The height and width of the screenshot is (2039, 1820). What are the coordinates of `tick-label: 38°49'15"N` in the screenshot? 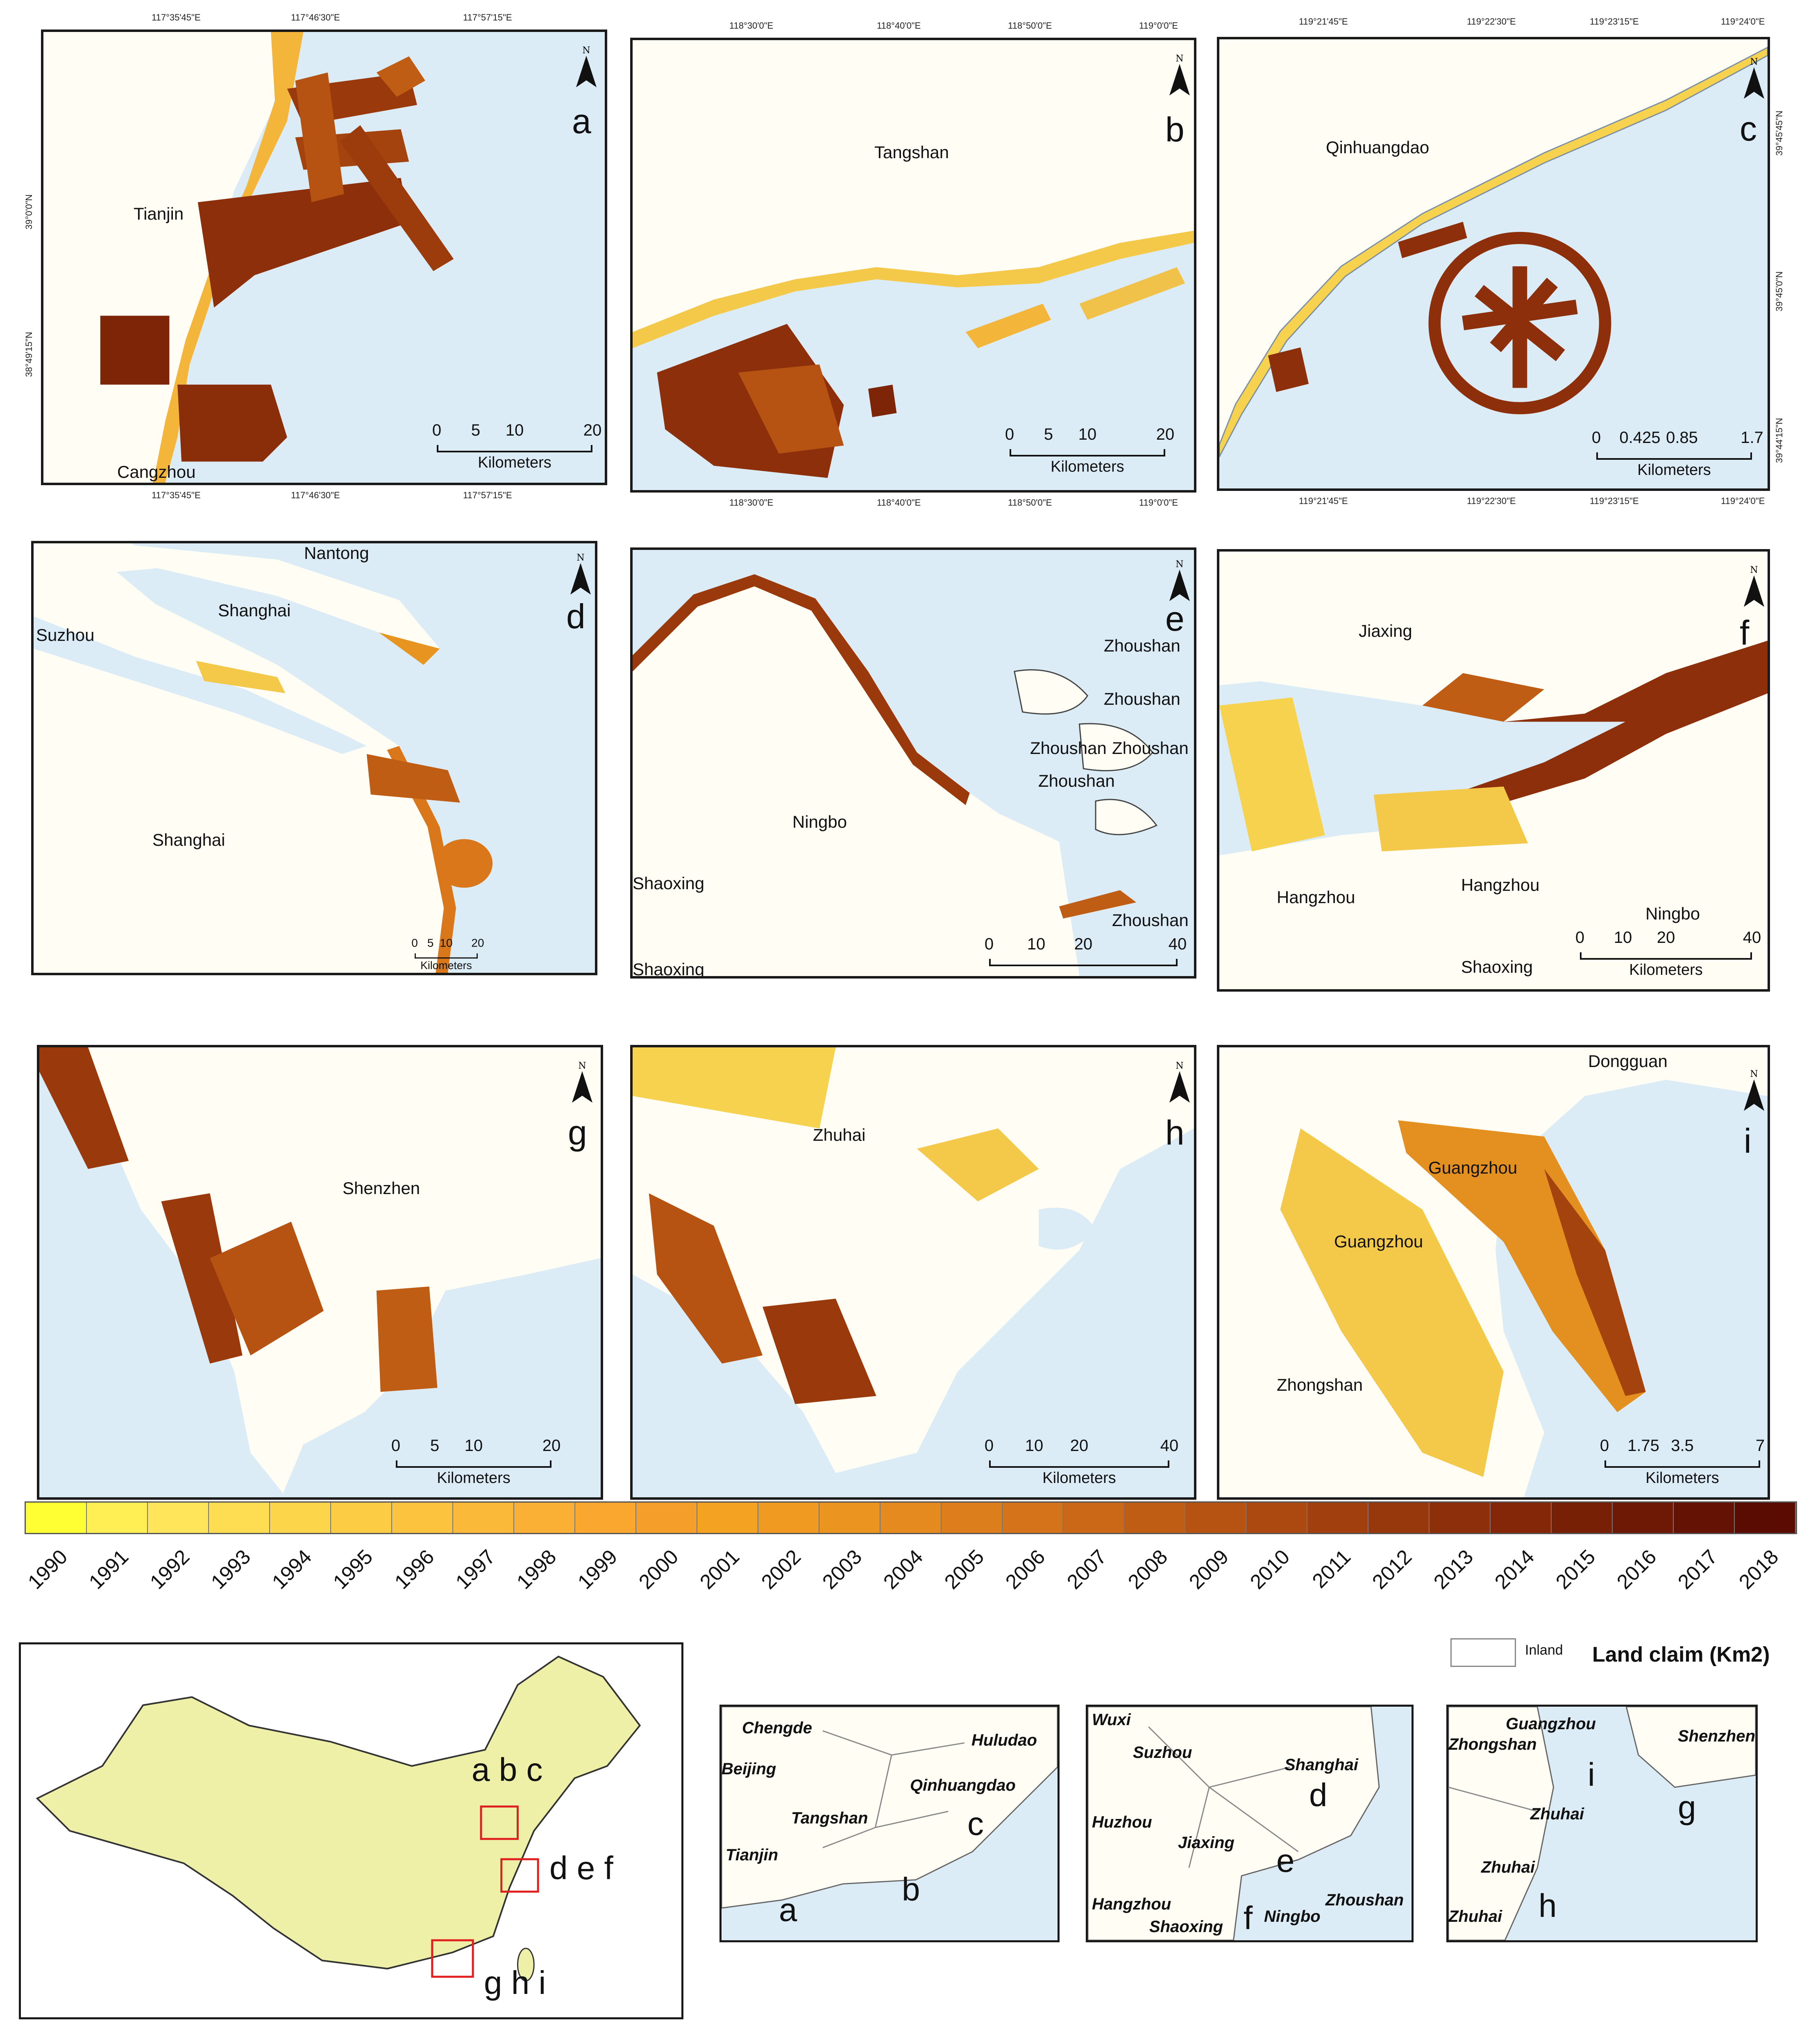 It's located at (29, 354).